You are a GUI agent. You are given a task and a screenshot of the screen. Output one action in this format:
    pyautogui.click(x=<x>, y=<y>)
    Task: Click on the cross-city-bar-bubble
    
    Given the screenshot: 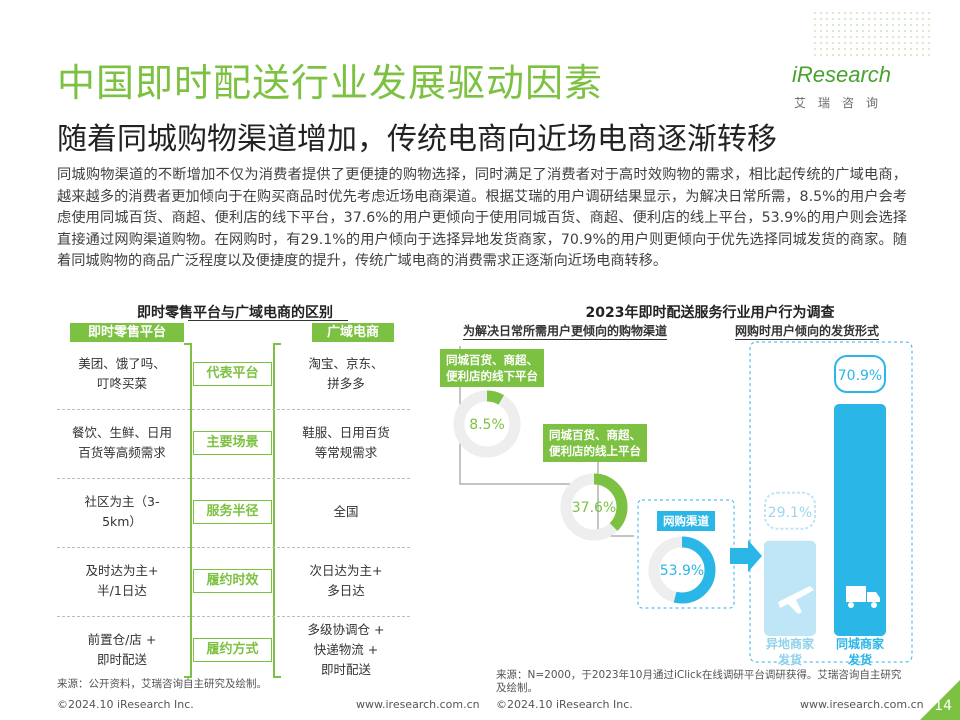 What is the action you would take?
    pyautogui.click(x=790, y=510)
    